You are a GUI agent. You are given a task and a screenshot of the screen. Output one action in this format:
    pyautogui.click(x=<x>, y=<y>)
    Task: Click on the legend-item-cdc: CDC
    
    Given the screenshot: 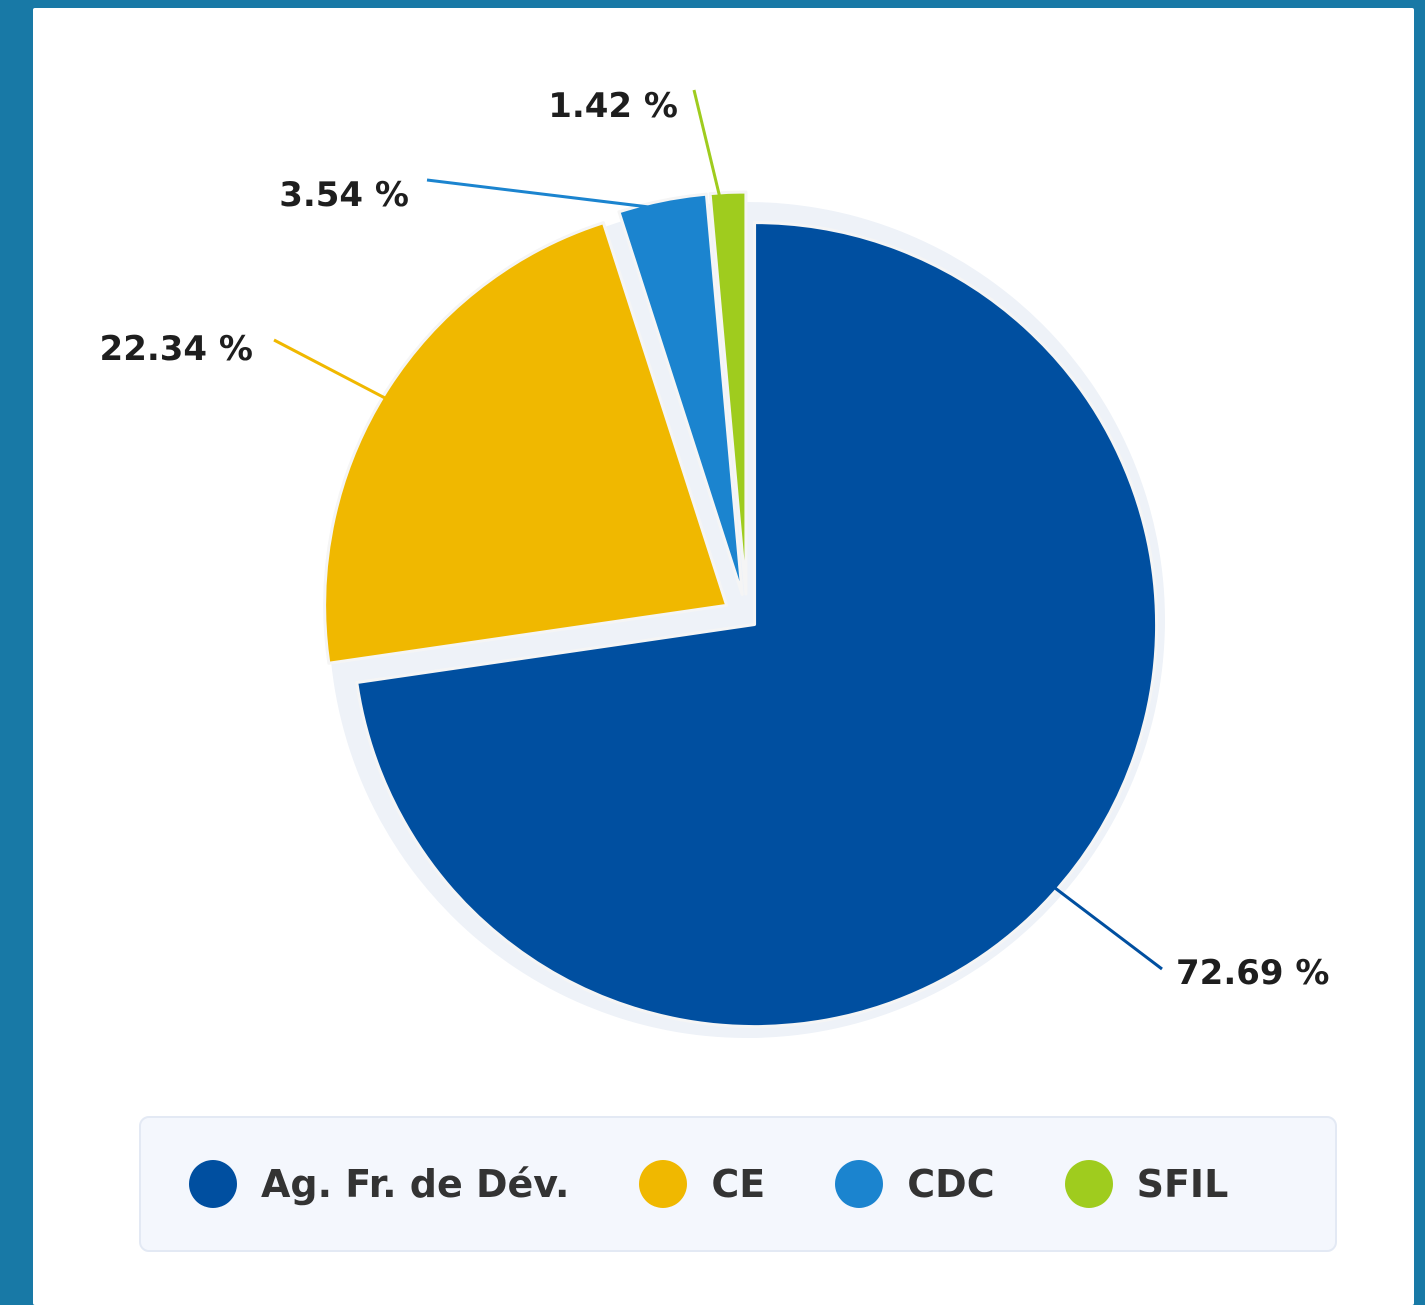 What is the action you would take?
    pyautogui.click(x=915, y=1184)
    